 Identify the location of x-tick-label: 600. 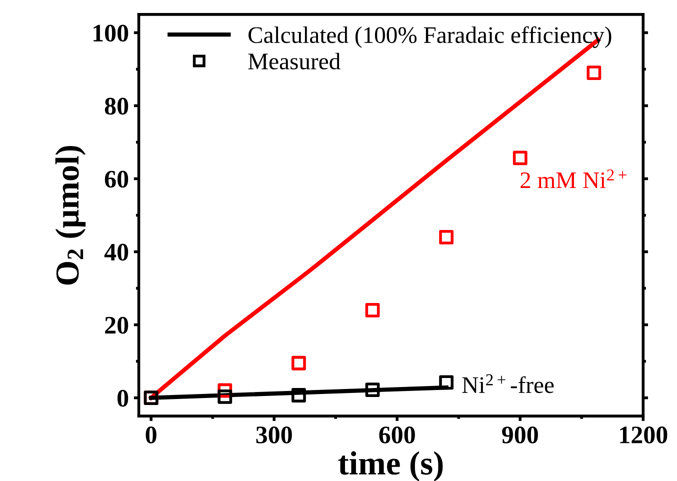
(397, 435).